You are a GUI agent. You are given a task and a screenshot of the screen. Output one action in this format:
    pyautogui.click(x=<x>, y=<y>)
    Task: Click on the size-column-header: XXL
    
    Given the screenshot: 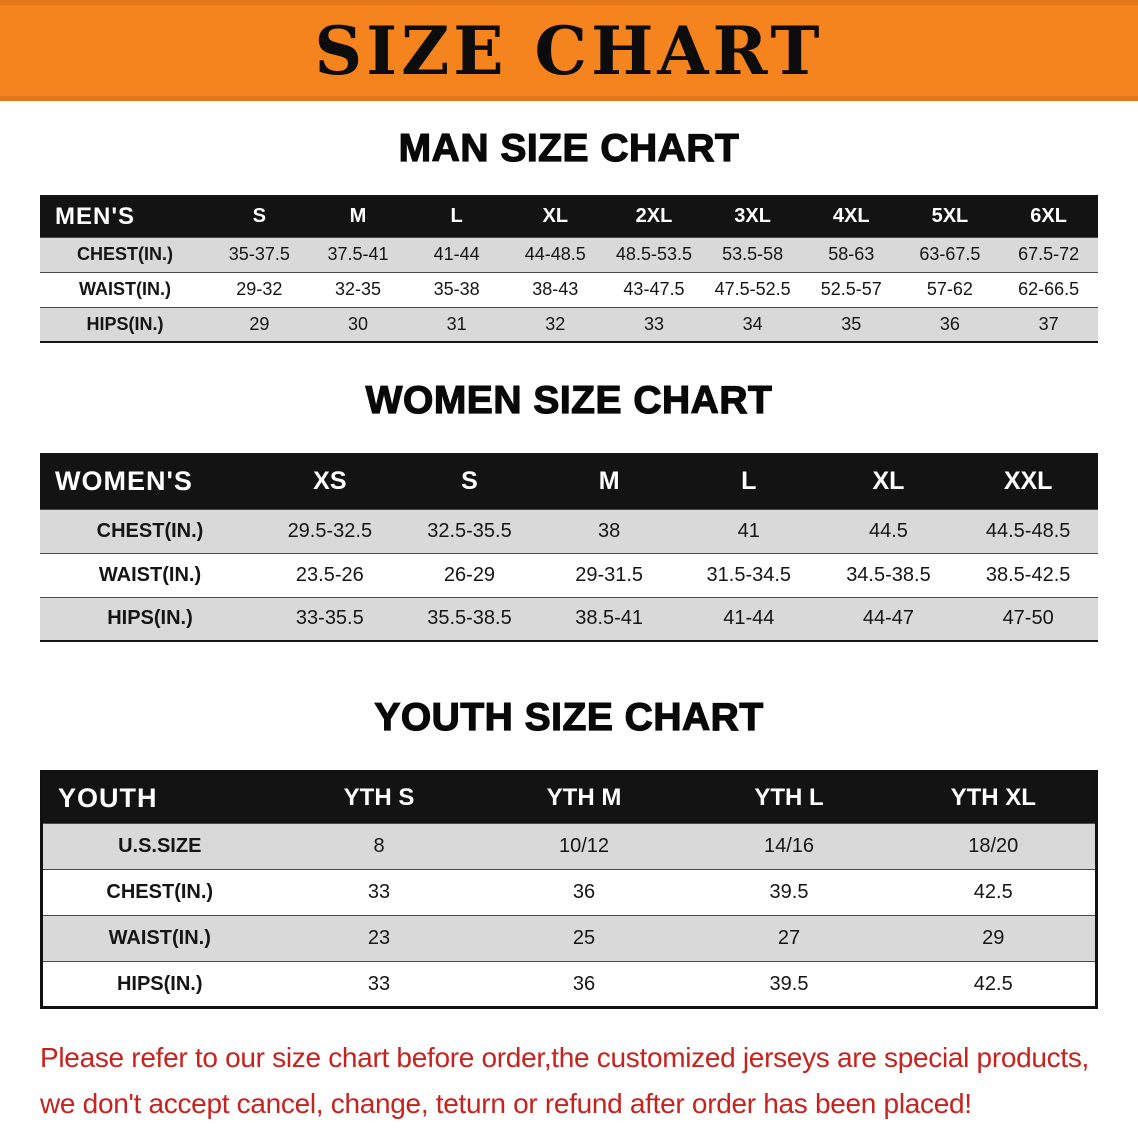 What is the action you would take?
    pyautogui.click(x=1028, y=481)
    